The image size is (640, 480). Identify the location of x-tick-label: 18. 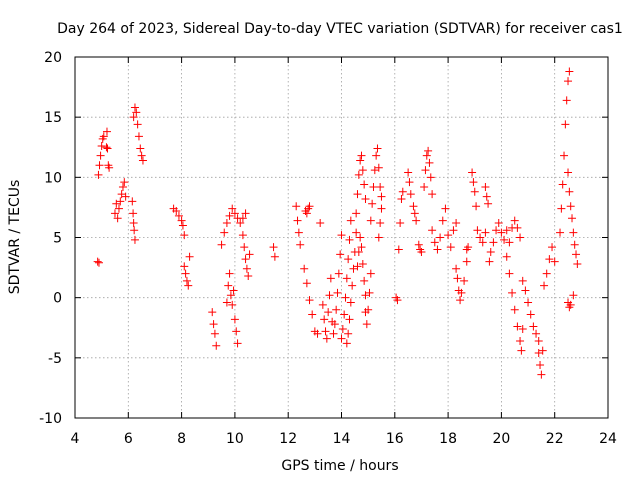
(448, 439).